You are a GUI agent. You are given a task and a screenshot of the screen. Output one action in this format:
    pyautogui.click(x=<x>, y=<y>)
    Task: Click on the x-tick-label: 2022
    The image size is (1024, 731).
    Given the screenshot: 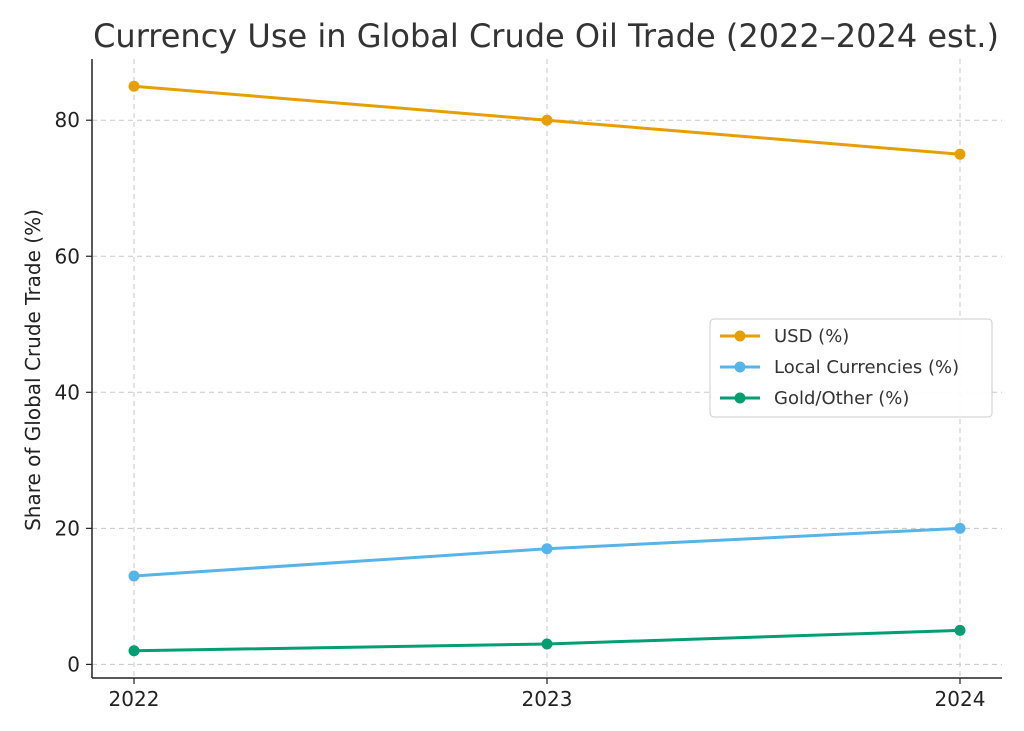 What is the action you would take?
    pyautogui.click(x=134, y=699)
    